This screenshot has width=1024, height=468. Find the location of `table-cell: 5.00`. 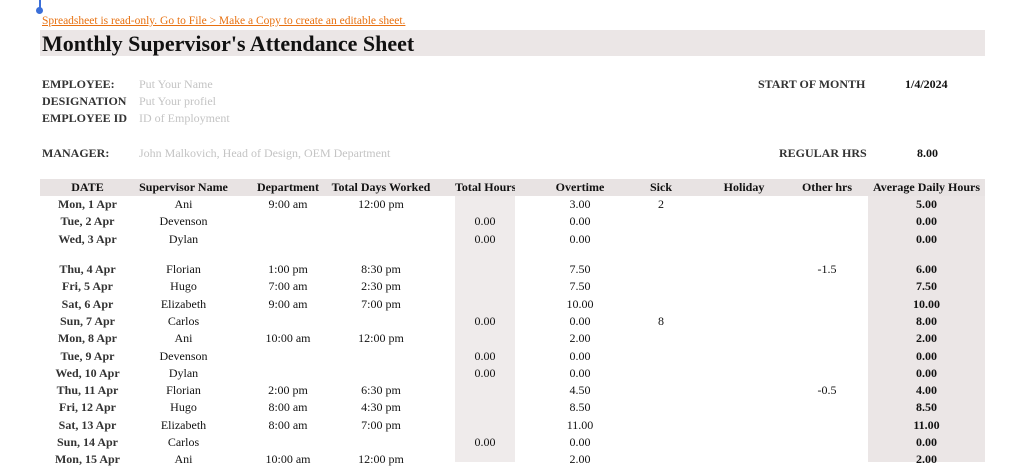

table-cell: 5.00 is located at coordinates (926, 204).